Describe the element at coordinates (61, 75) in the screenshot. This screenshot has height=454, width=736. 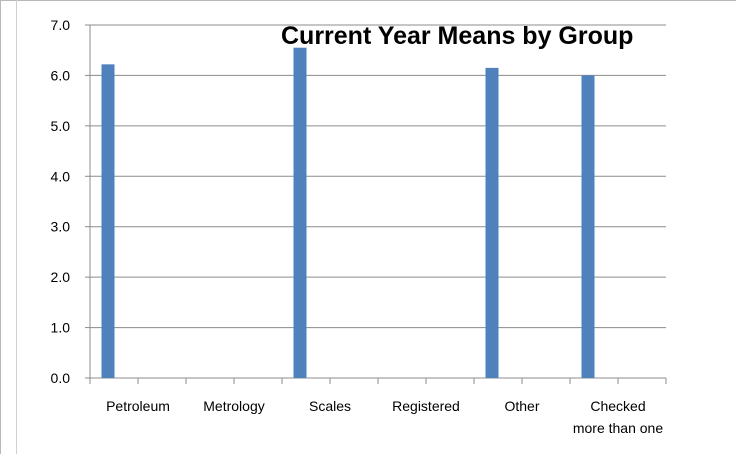
I see `y-tick-label: 6.0` at that location.